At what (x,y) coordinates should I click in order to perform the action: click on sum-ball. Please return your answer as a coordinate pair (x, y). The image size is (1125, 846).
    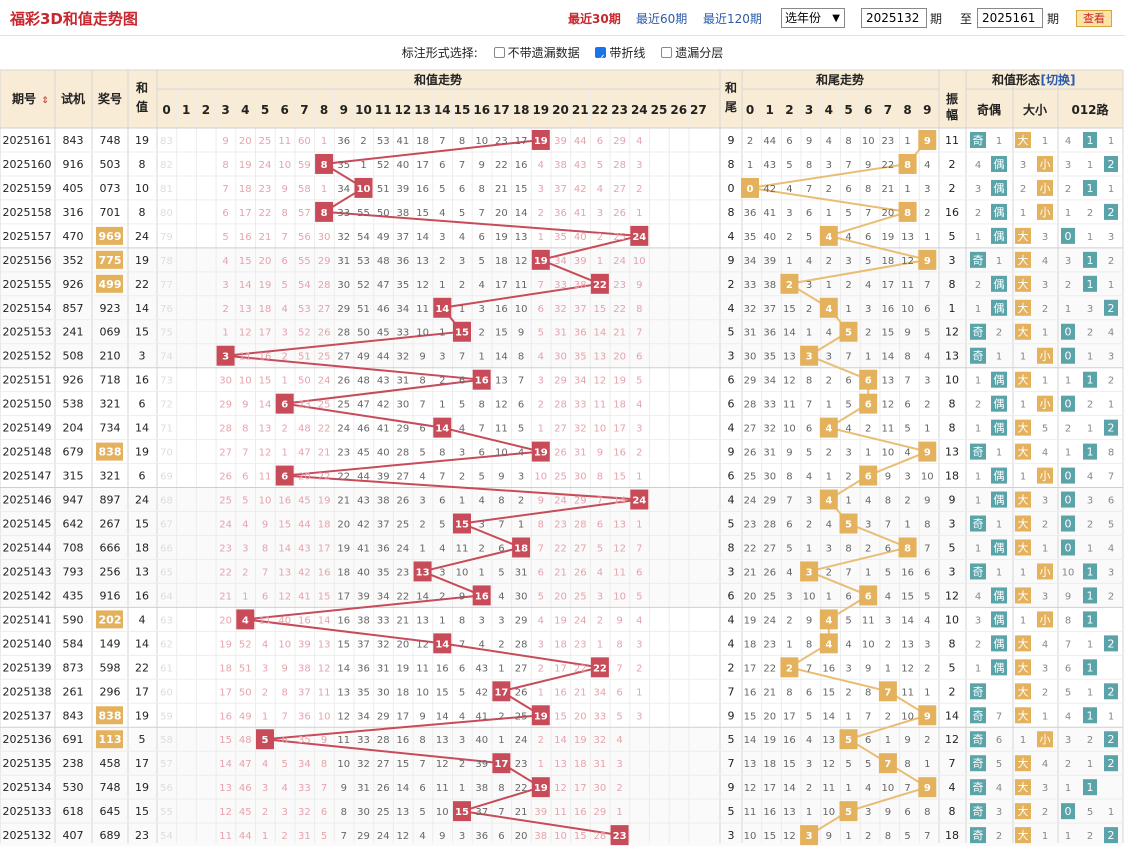
    Looking at the image, I should click on (462, 811).